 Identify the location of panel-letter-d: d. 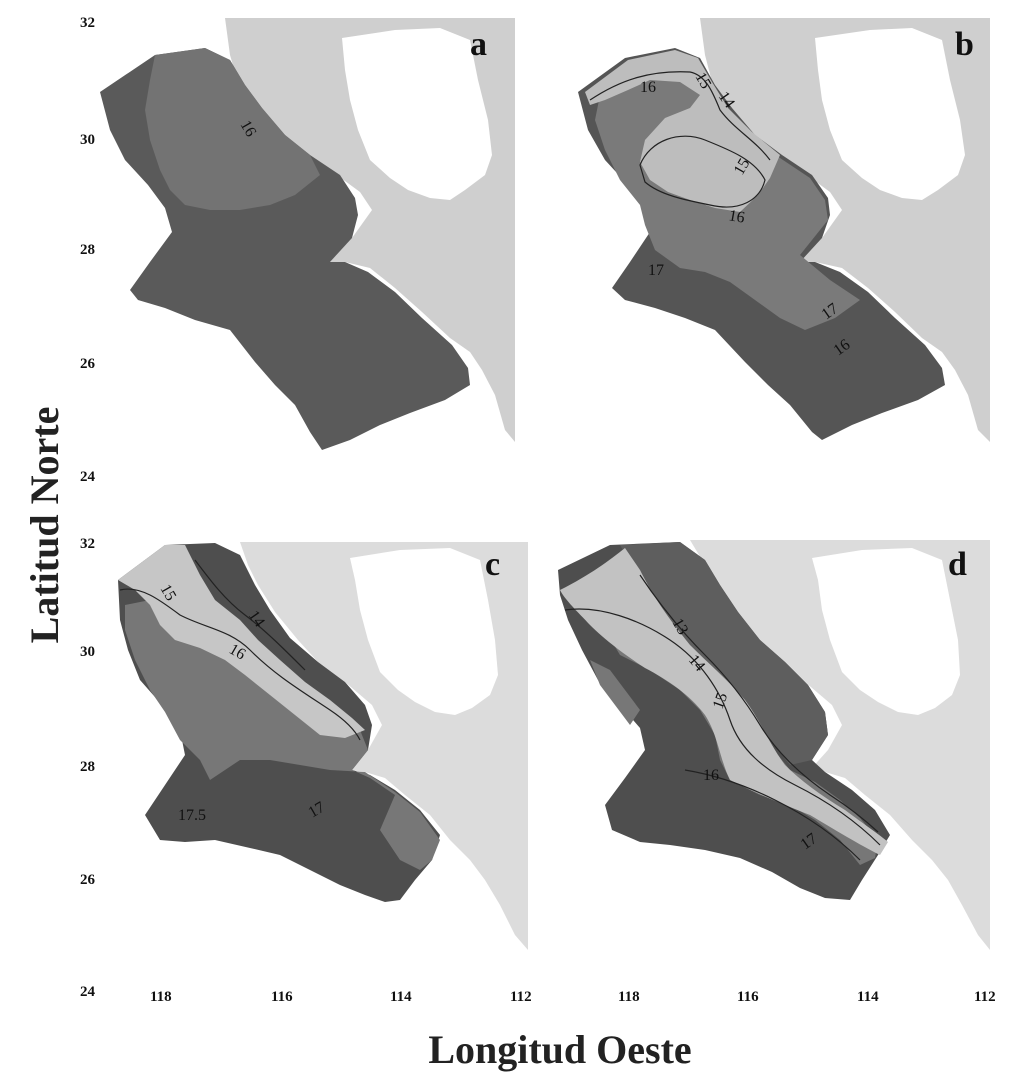
(957, 564).